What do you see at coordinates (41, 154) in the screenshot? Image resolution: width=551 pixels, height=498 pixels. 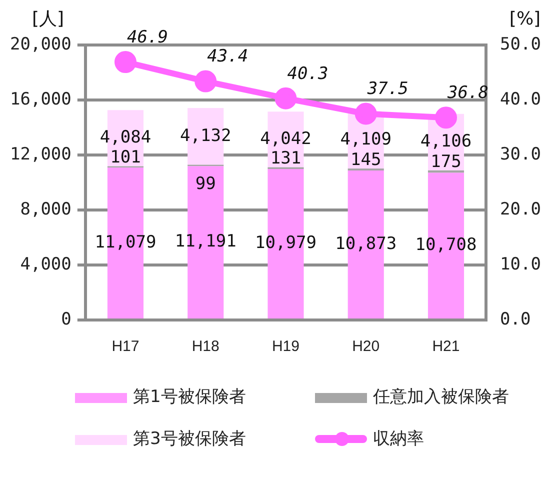 I see `y-tick-label: 12,000` at bounding box center [41, 154].